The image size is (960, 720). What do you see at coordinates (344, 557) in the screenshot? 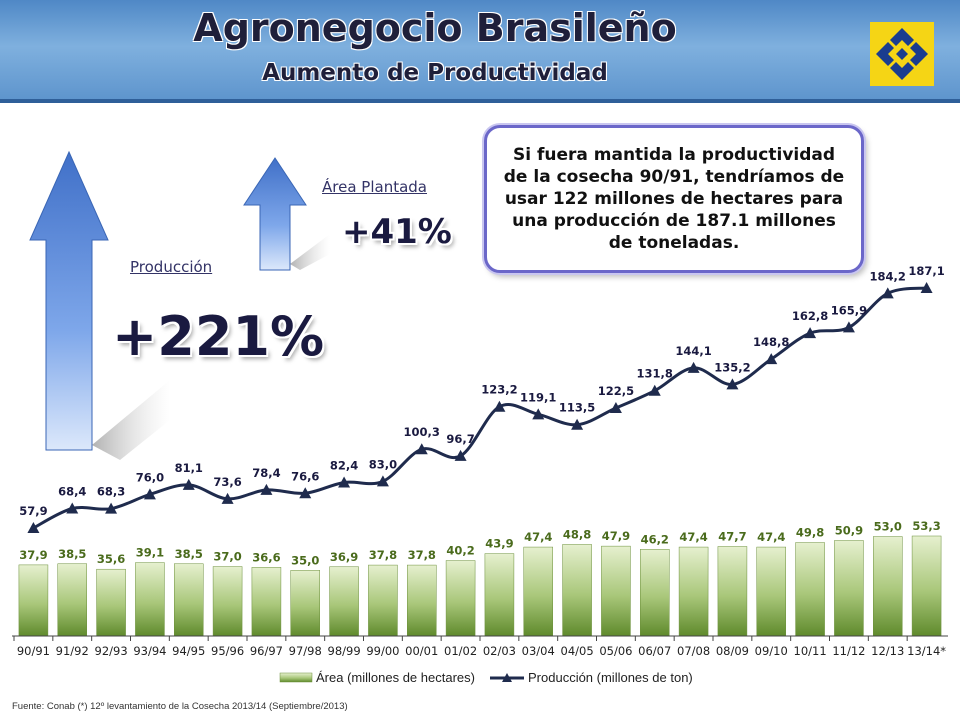
I see `area-value-label: 36,9` at bounding box center [344, 557].